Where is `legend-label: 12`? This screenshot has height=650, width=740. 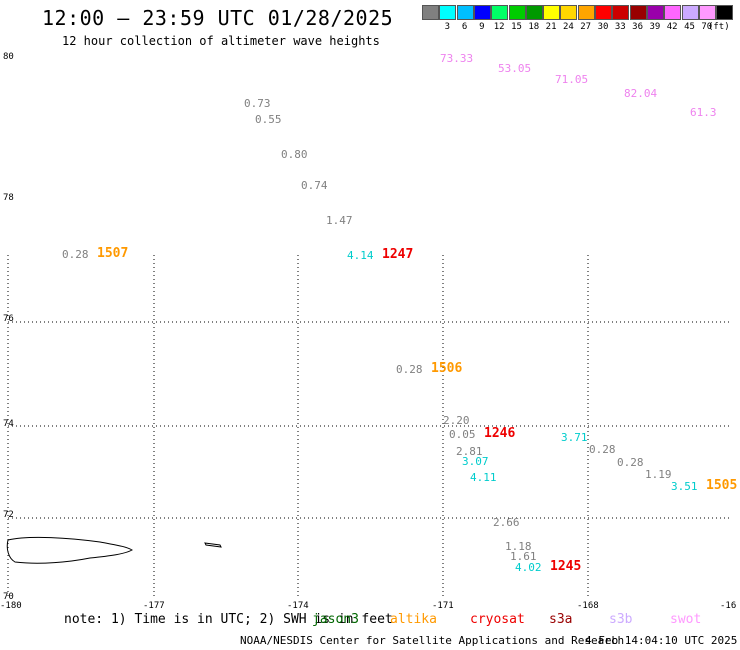 legend-label: 12 is located at coordinates (499, 27).